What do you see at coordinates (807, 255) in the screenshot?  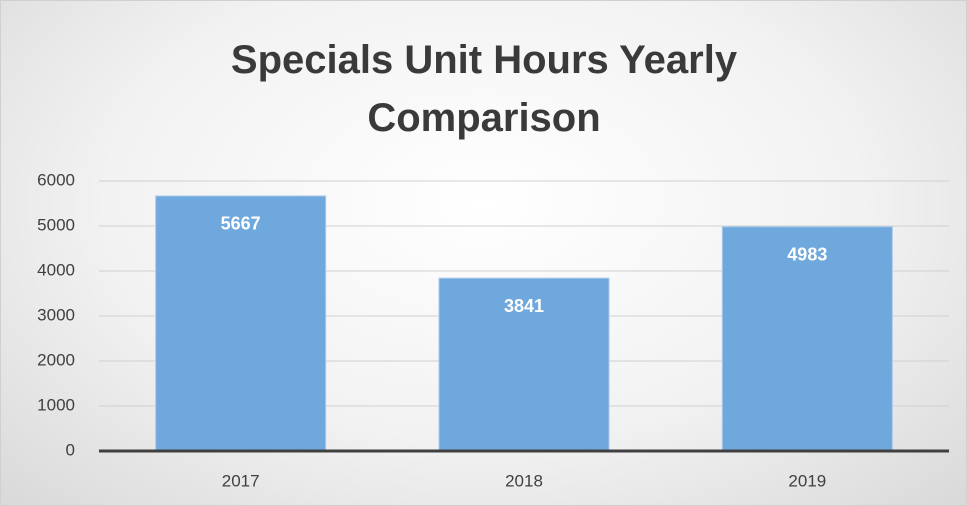 I see `data-label: 4983` at bounding box center [807, 255].